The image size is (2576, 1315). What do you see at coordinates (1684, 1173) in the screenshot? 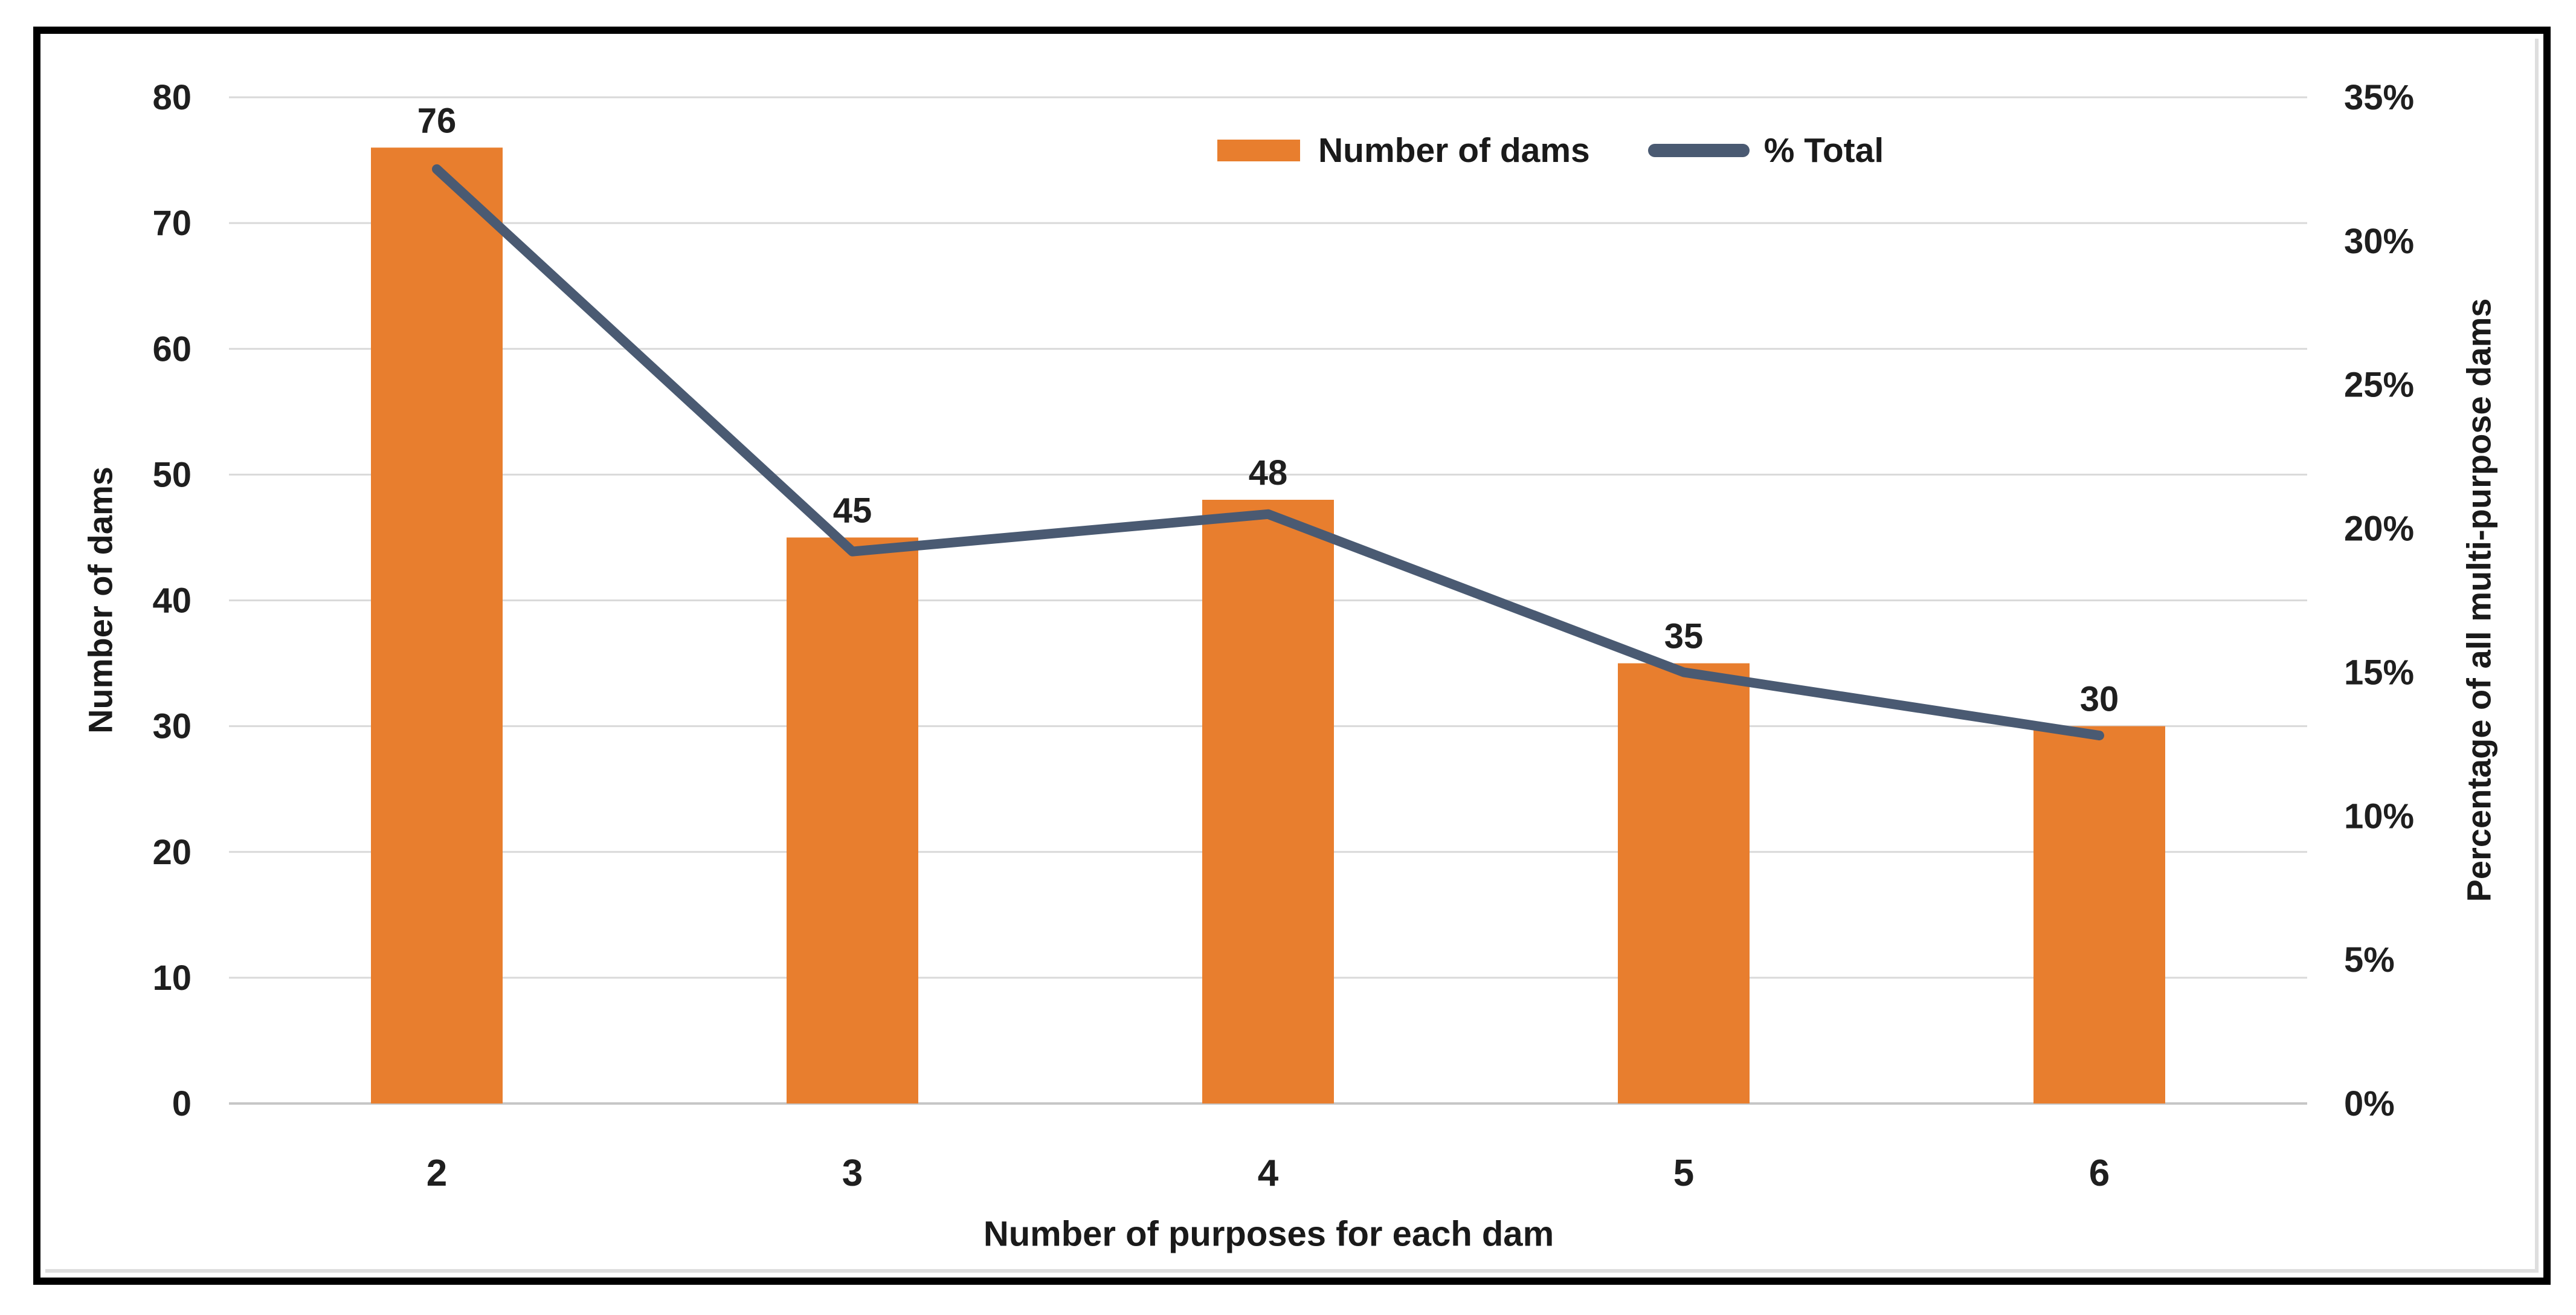
I see `x-category-label: 5` at bounding box center [1684, 1173].